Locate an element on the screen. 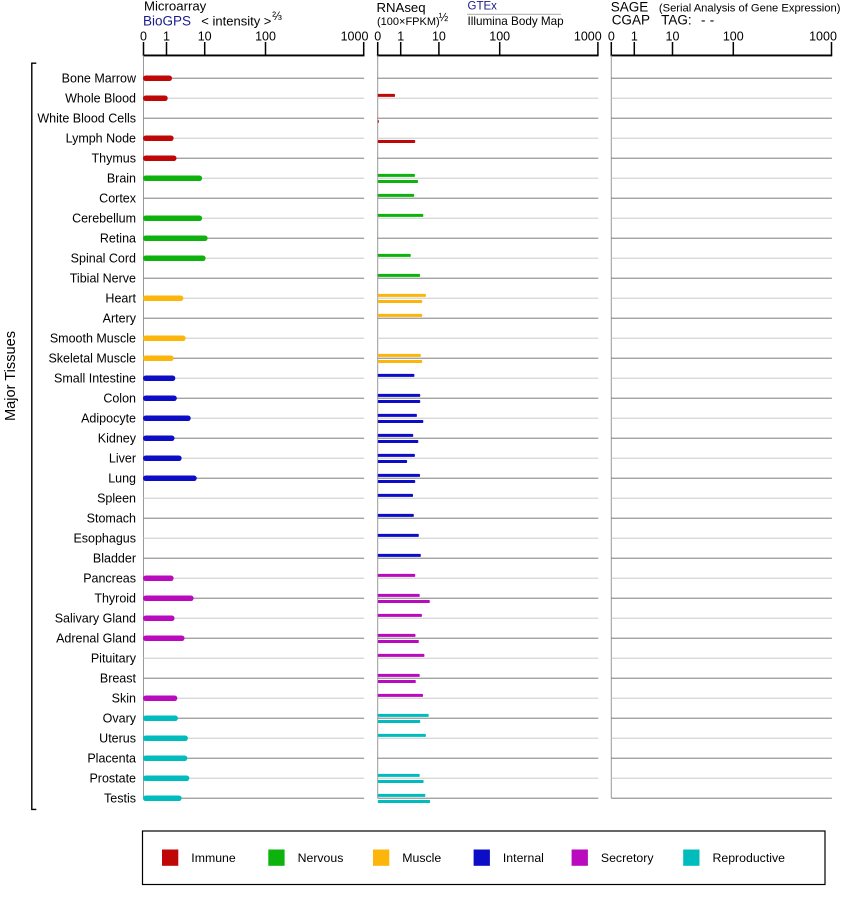  svg-text: Ovary is located at coordinates (120, 719).